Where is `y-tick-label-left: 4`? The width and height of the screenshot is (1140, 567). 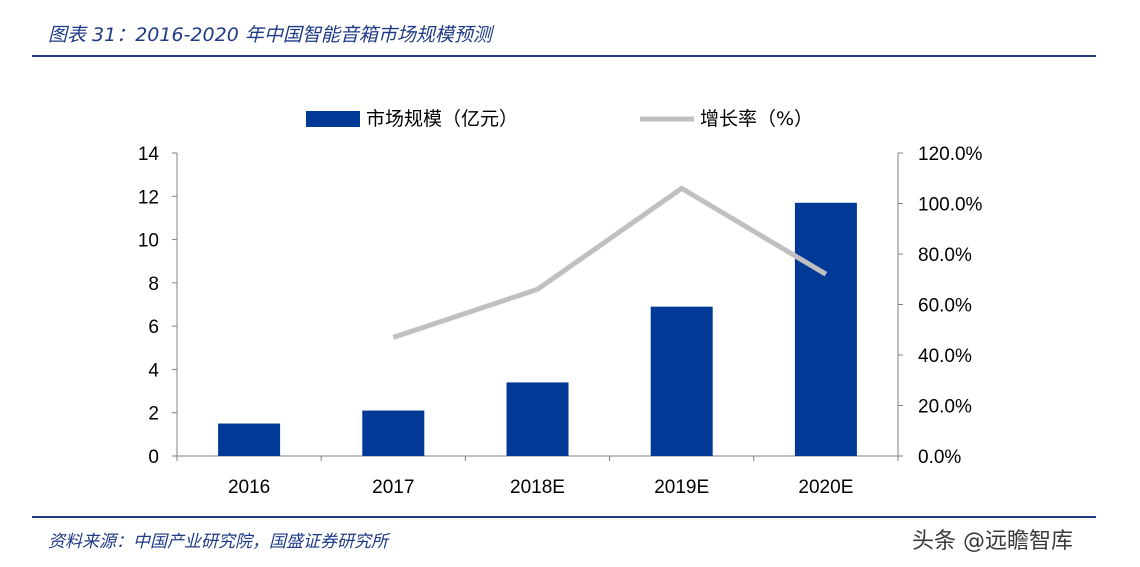 y-tick-label-left: 4 is located at coordinates (153, 370).